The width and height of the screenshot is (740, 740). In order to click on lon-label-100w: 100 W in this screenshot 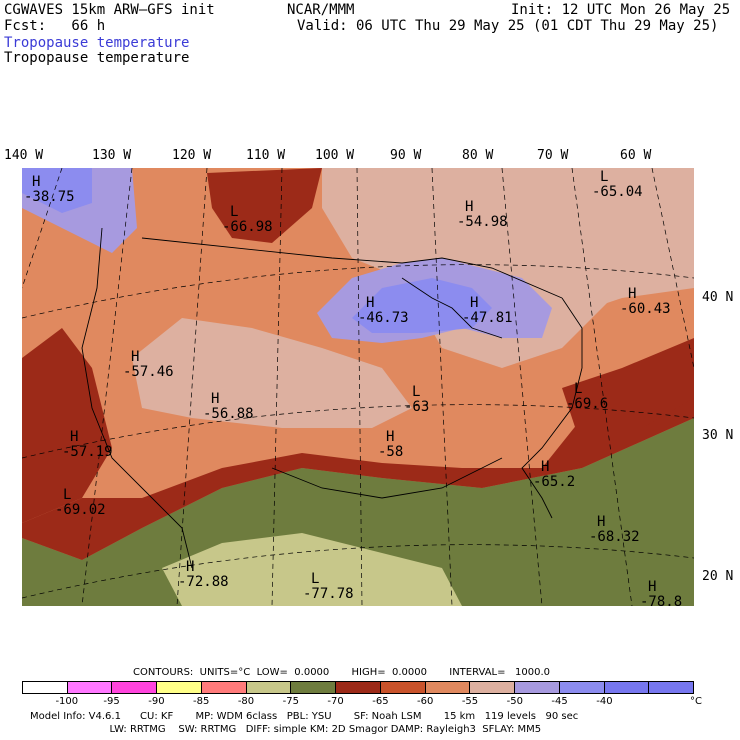, I will do `click(335, 155)`.